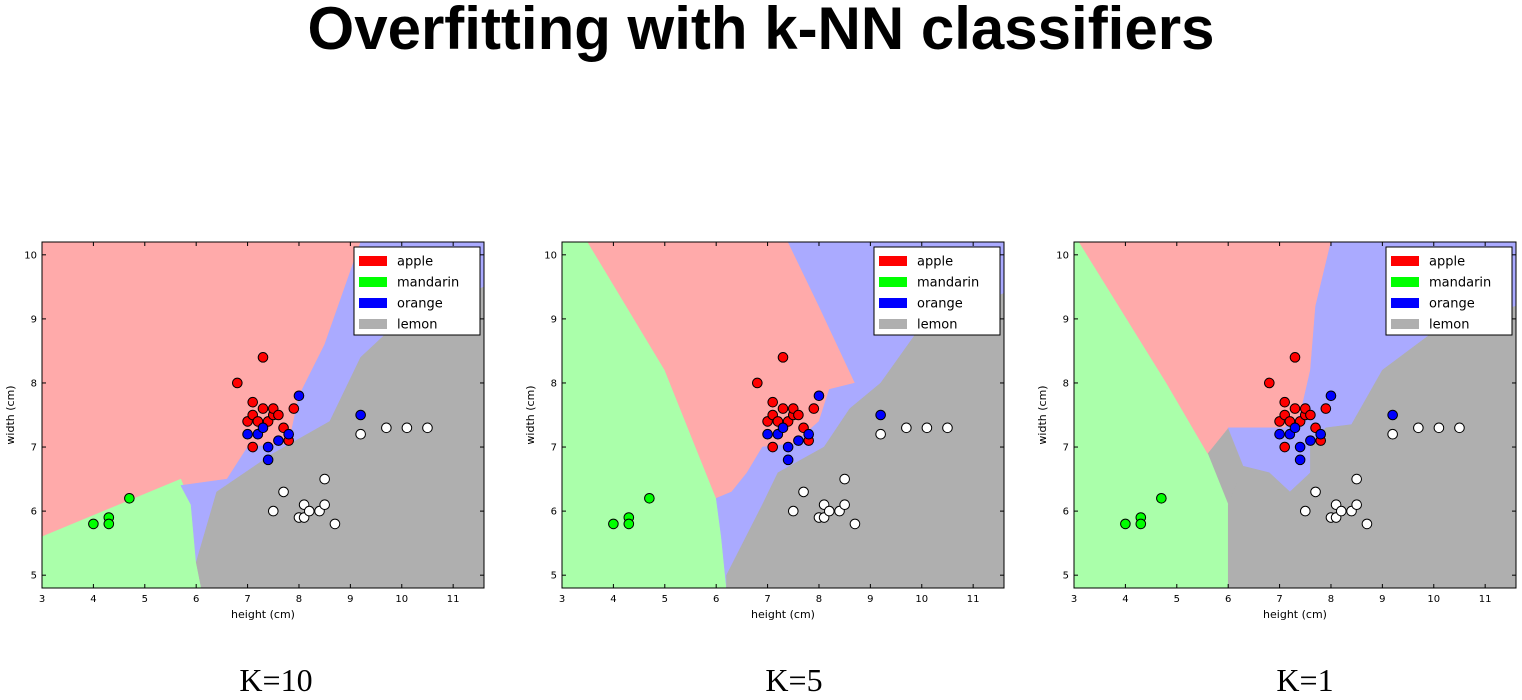  I want to click on legend-swatch-mandarin, so click(373, 282).